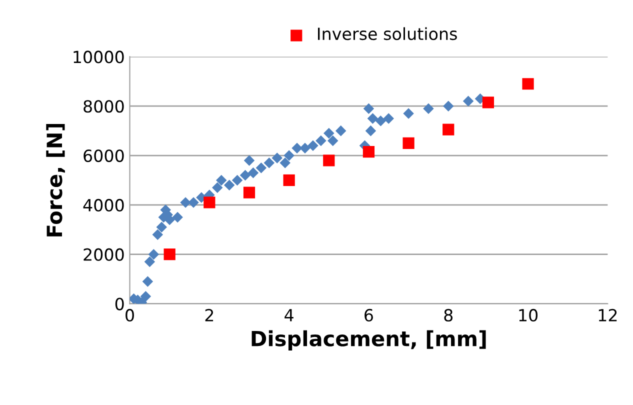 The height and width of the screenshot is (405, 633). Describe the element at coordinates (103, 205) in the screenshot. I see `y-tick-label: 4000` at that location.